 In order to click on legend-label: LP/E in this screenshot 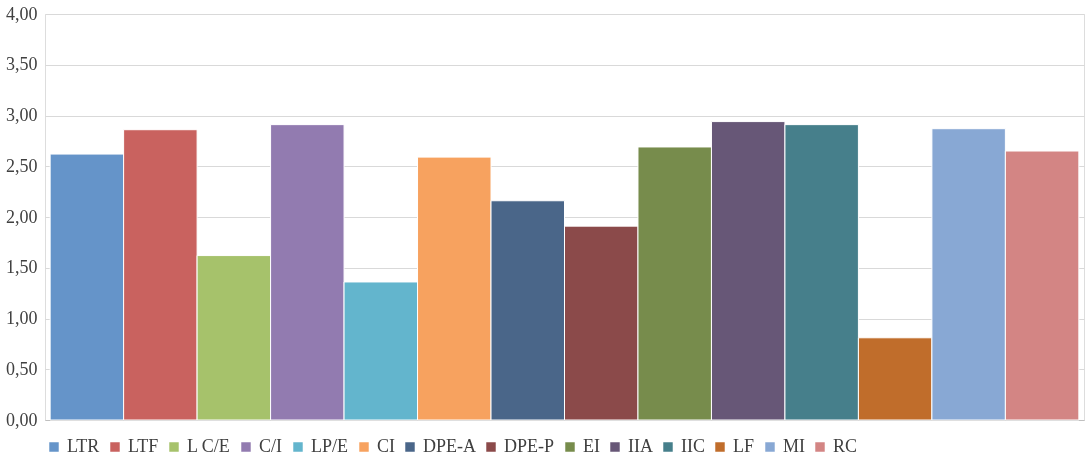, I will do `click(330, 446)`.